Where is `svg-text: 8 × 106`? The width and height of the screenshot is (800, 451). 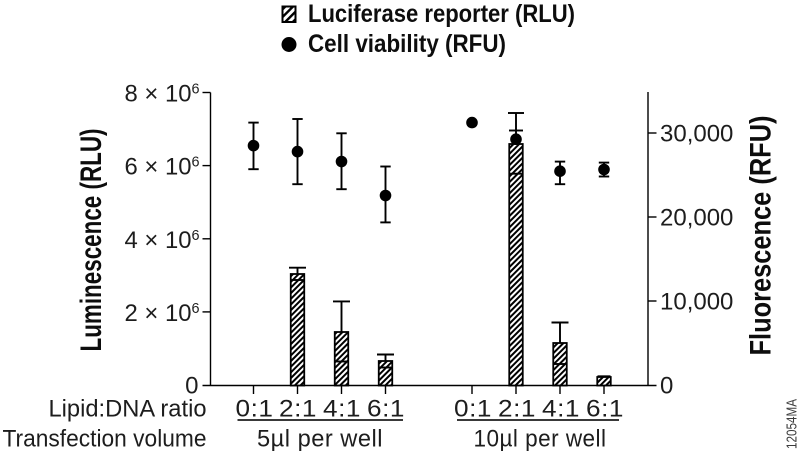
svg-text: 8 × 106 is located at coordinates (162, 94).